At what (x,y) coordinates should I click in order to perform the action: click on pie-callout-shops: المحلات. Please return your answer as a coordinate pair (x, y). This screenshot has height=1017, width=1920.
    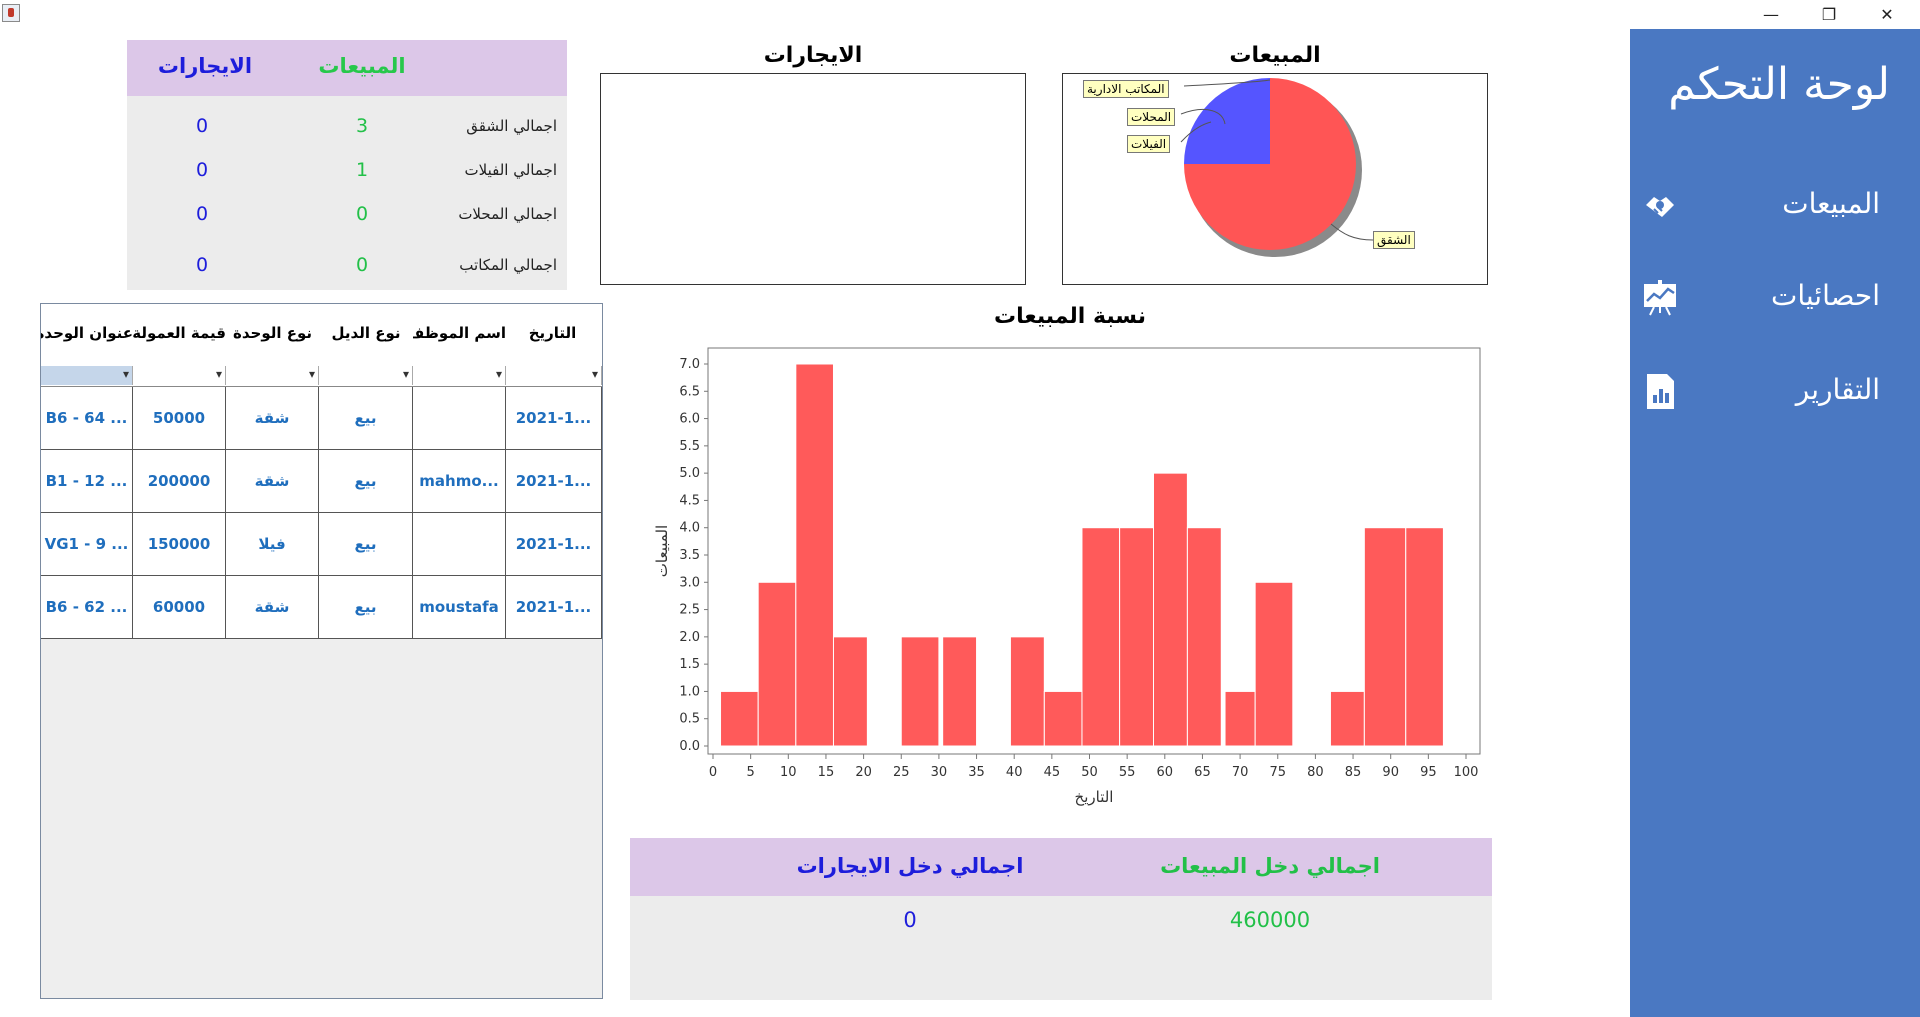
    Looking at the image, I should click on (1151, 117).